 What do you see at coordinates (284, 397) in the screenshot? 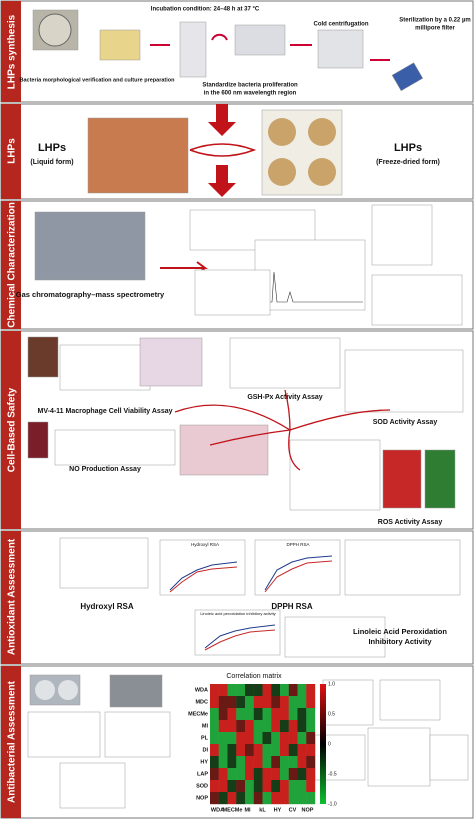
I see `assay-label: GSH-Px Activity Assay` at bounding box center [284, 397].